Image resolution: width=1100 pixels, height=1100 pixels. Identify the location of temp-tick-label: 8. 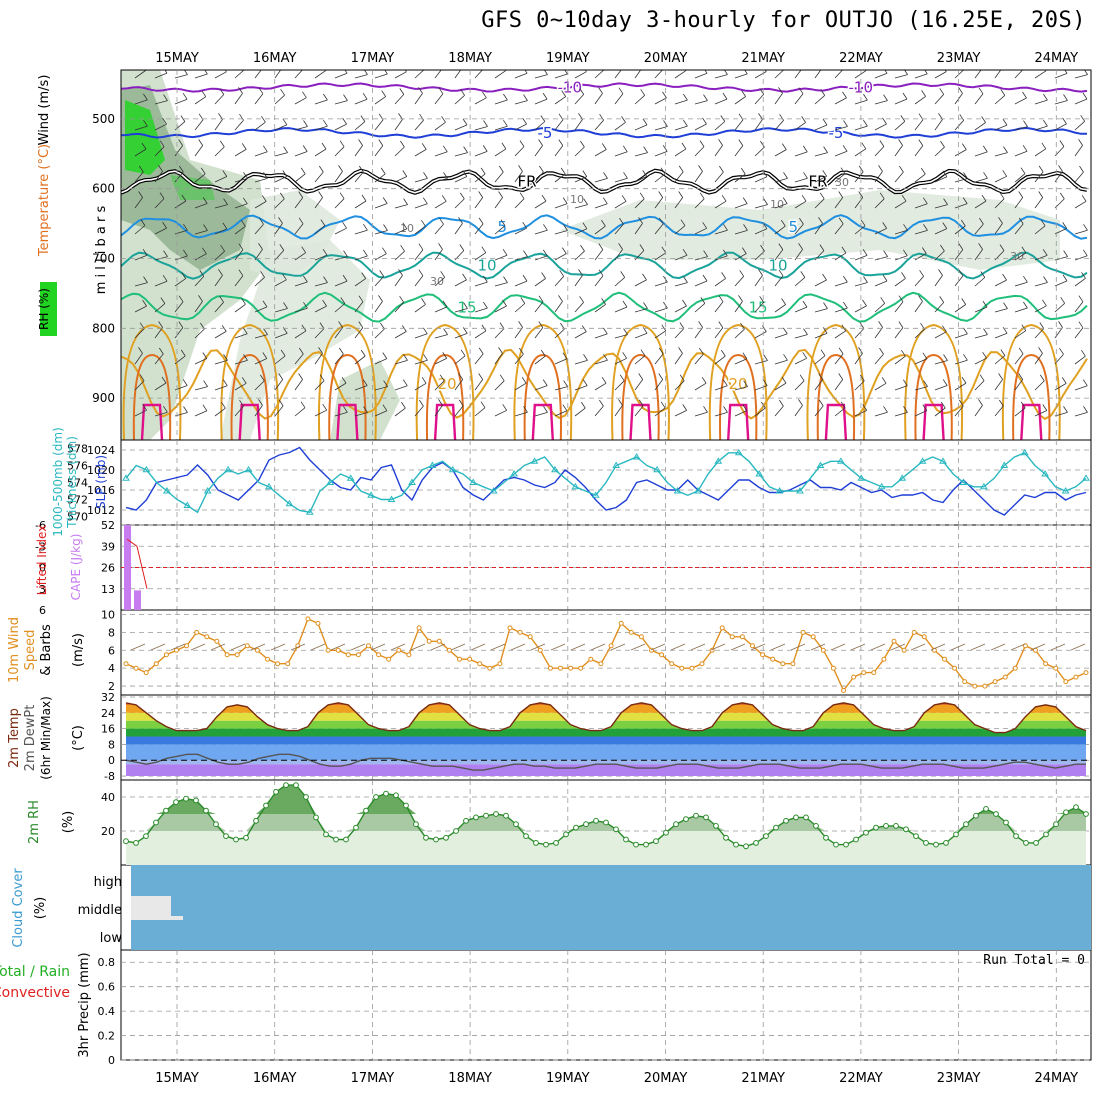
(111, 744).